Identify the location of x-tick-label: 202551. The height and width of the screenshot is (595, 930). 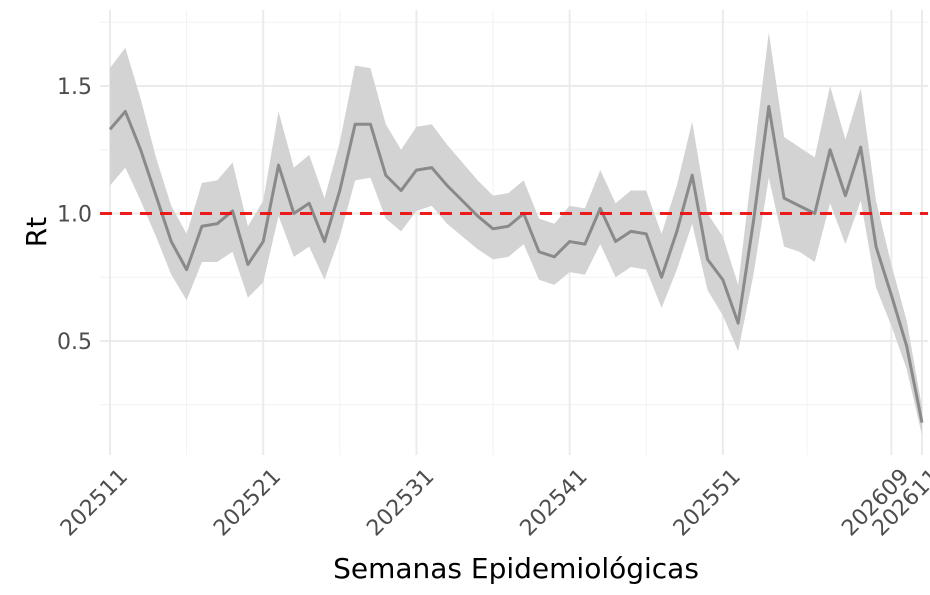
(707, 502).